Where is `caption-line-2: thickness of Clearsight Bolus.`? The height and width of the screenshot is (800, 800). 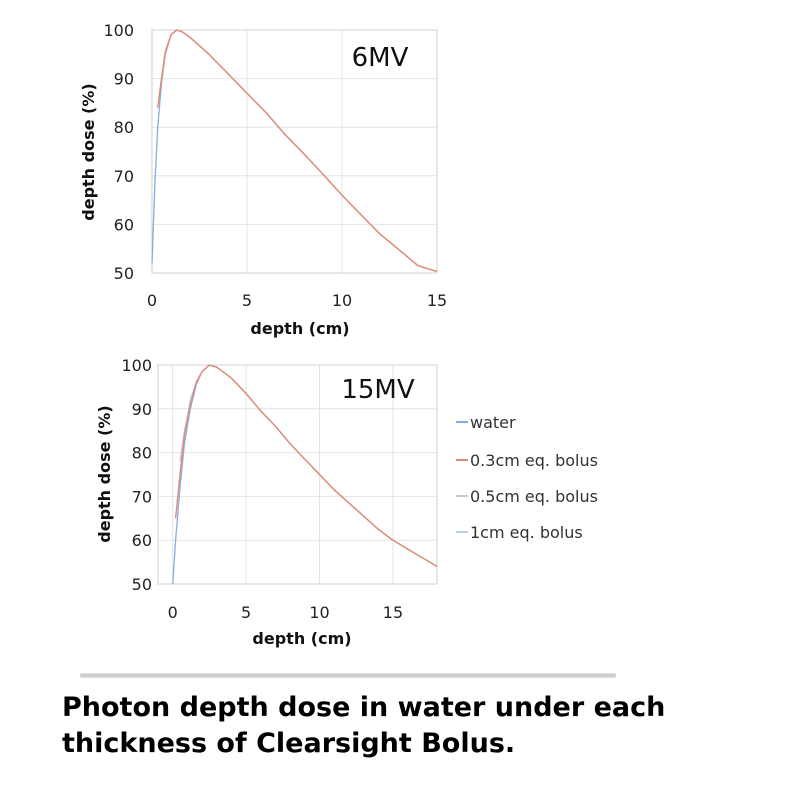
caption-line-2: thickness of Clearsight Bolus. is located at coordinates (289, 743).